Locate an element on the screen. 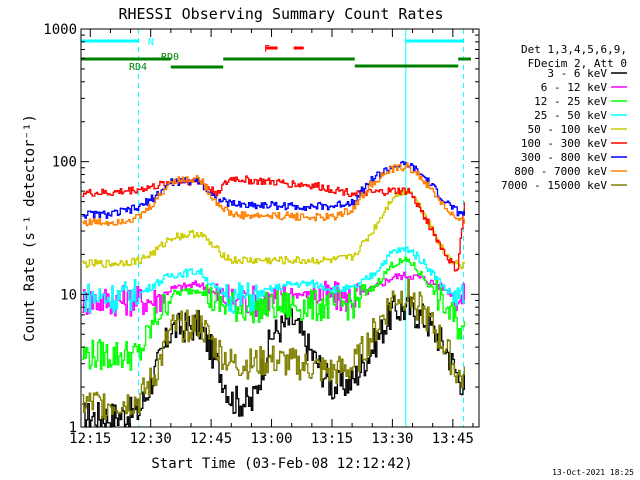  y-tick-label: 100 is located at coordinates (64, 163).